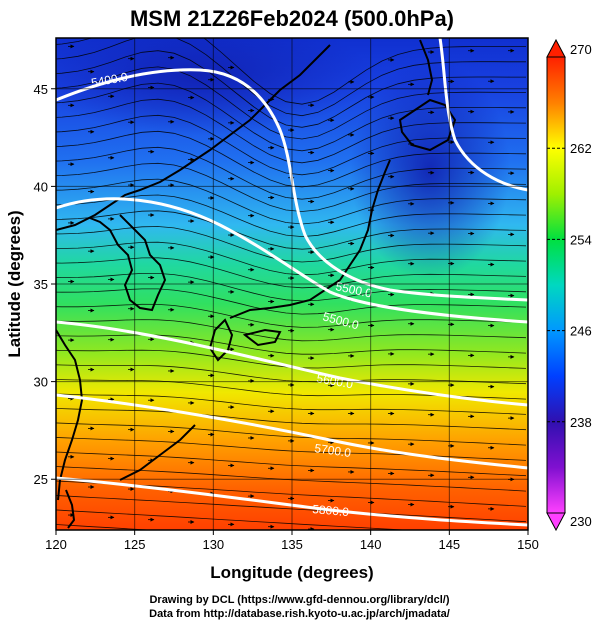  What do you see at coordinates (14, 283) in the screenshot?
I see `y-axis-label: Latitude (degrees)` at bounding box center [14, 283].